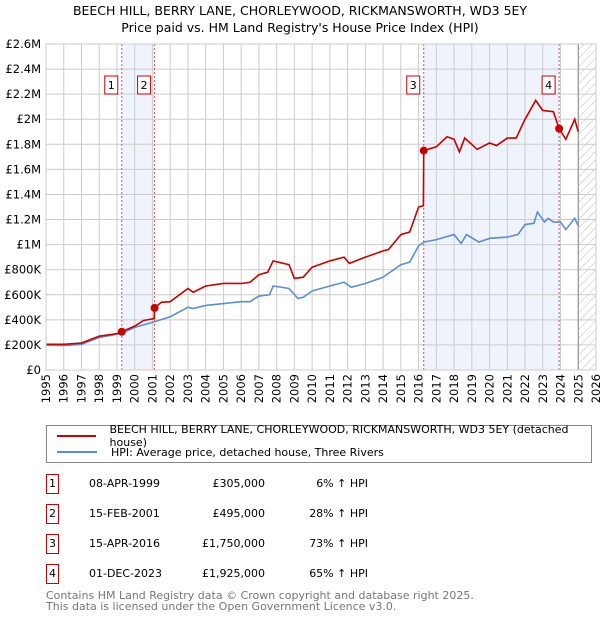  I want to click on x-tick-label: 2021, so click(507, 388).